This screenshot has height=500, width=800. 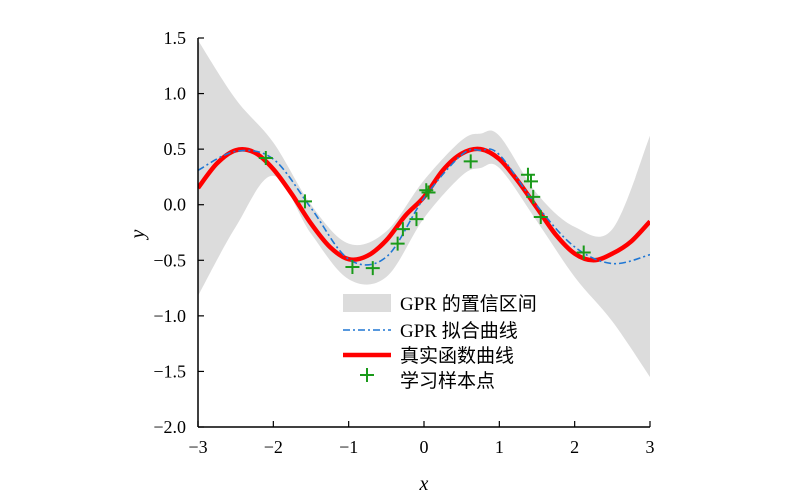 I want to click on y-tick-label: 1.5, so click(x=175, y=38).